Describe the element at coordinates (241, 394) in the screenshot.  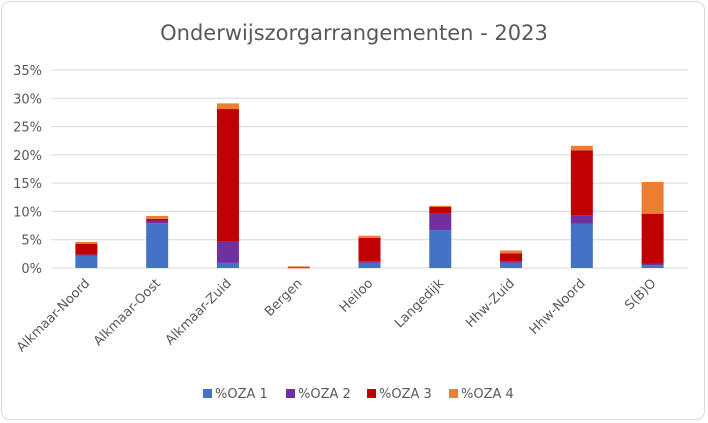
I see `legend-label: %OZA 1` at that location.